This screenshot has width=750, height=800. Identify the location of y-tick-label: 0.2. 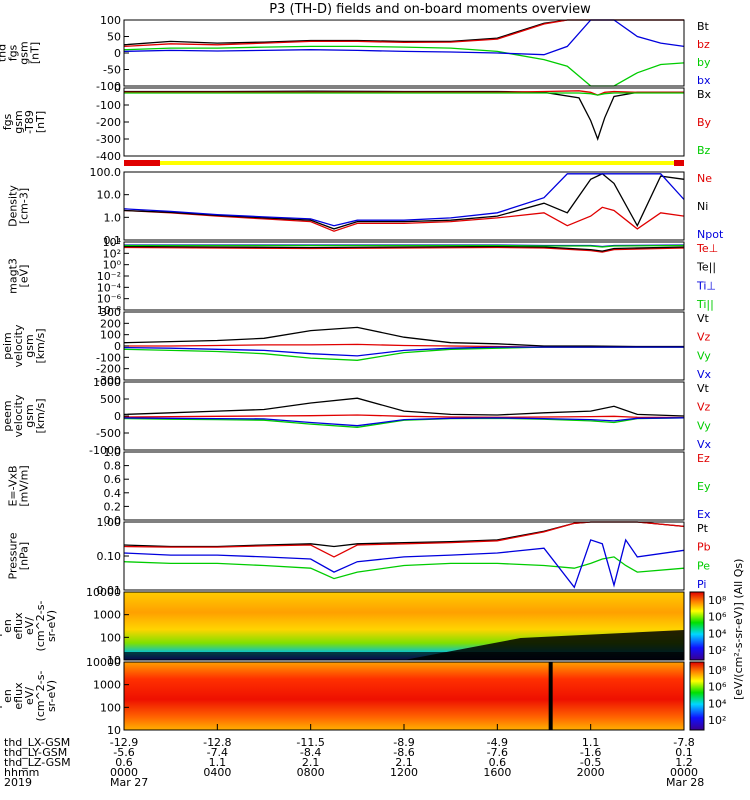
(113, 506).